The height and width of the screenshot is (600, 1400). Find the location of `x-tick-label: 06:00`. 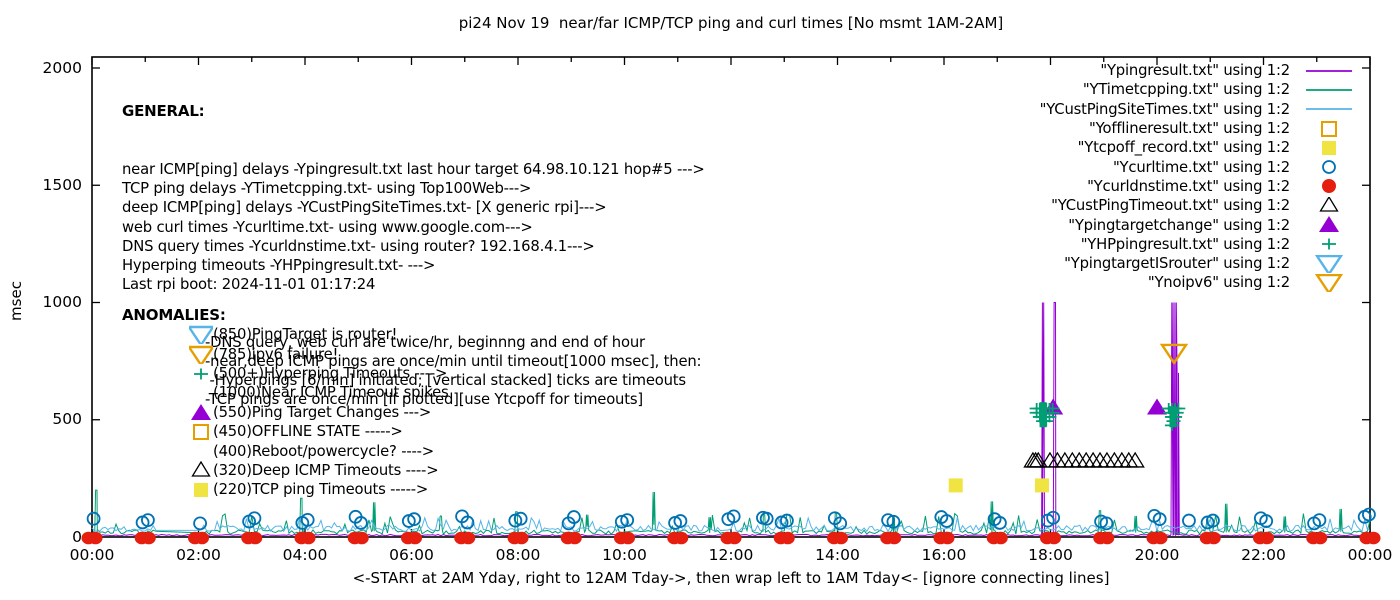

x-tick-label: 06:00 is located at coordinates (411, 555).